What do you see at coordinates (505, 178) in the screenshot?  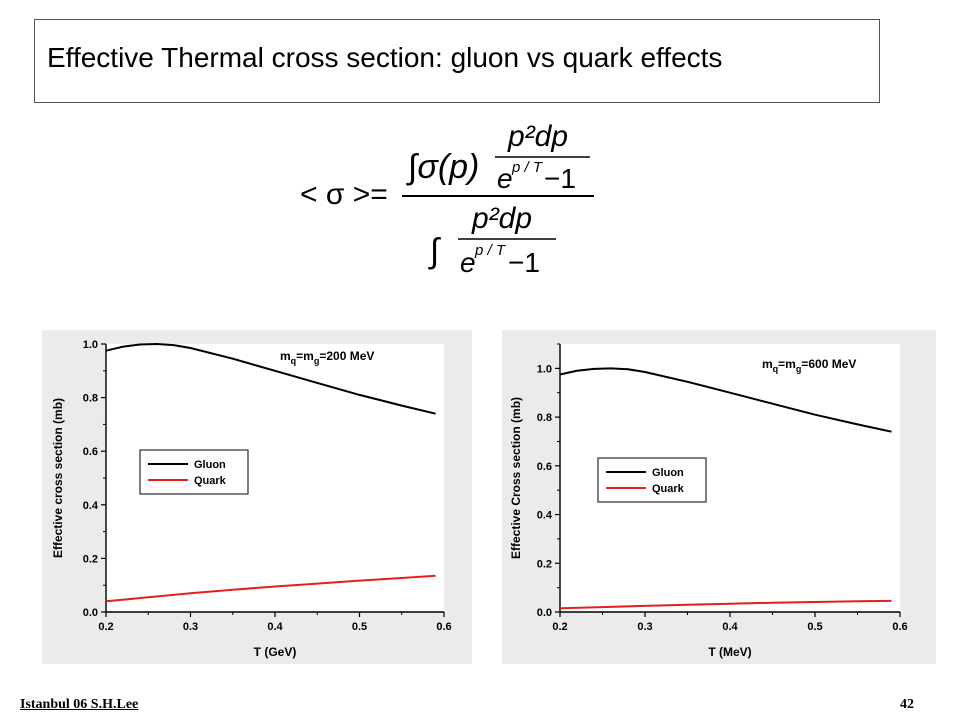 I see `numerator-den-base: e` at bounding box center [505, 178].